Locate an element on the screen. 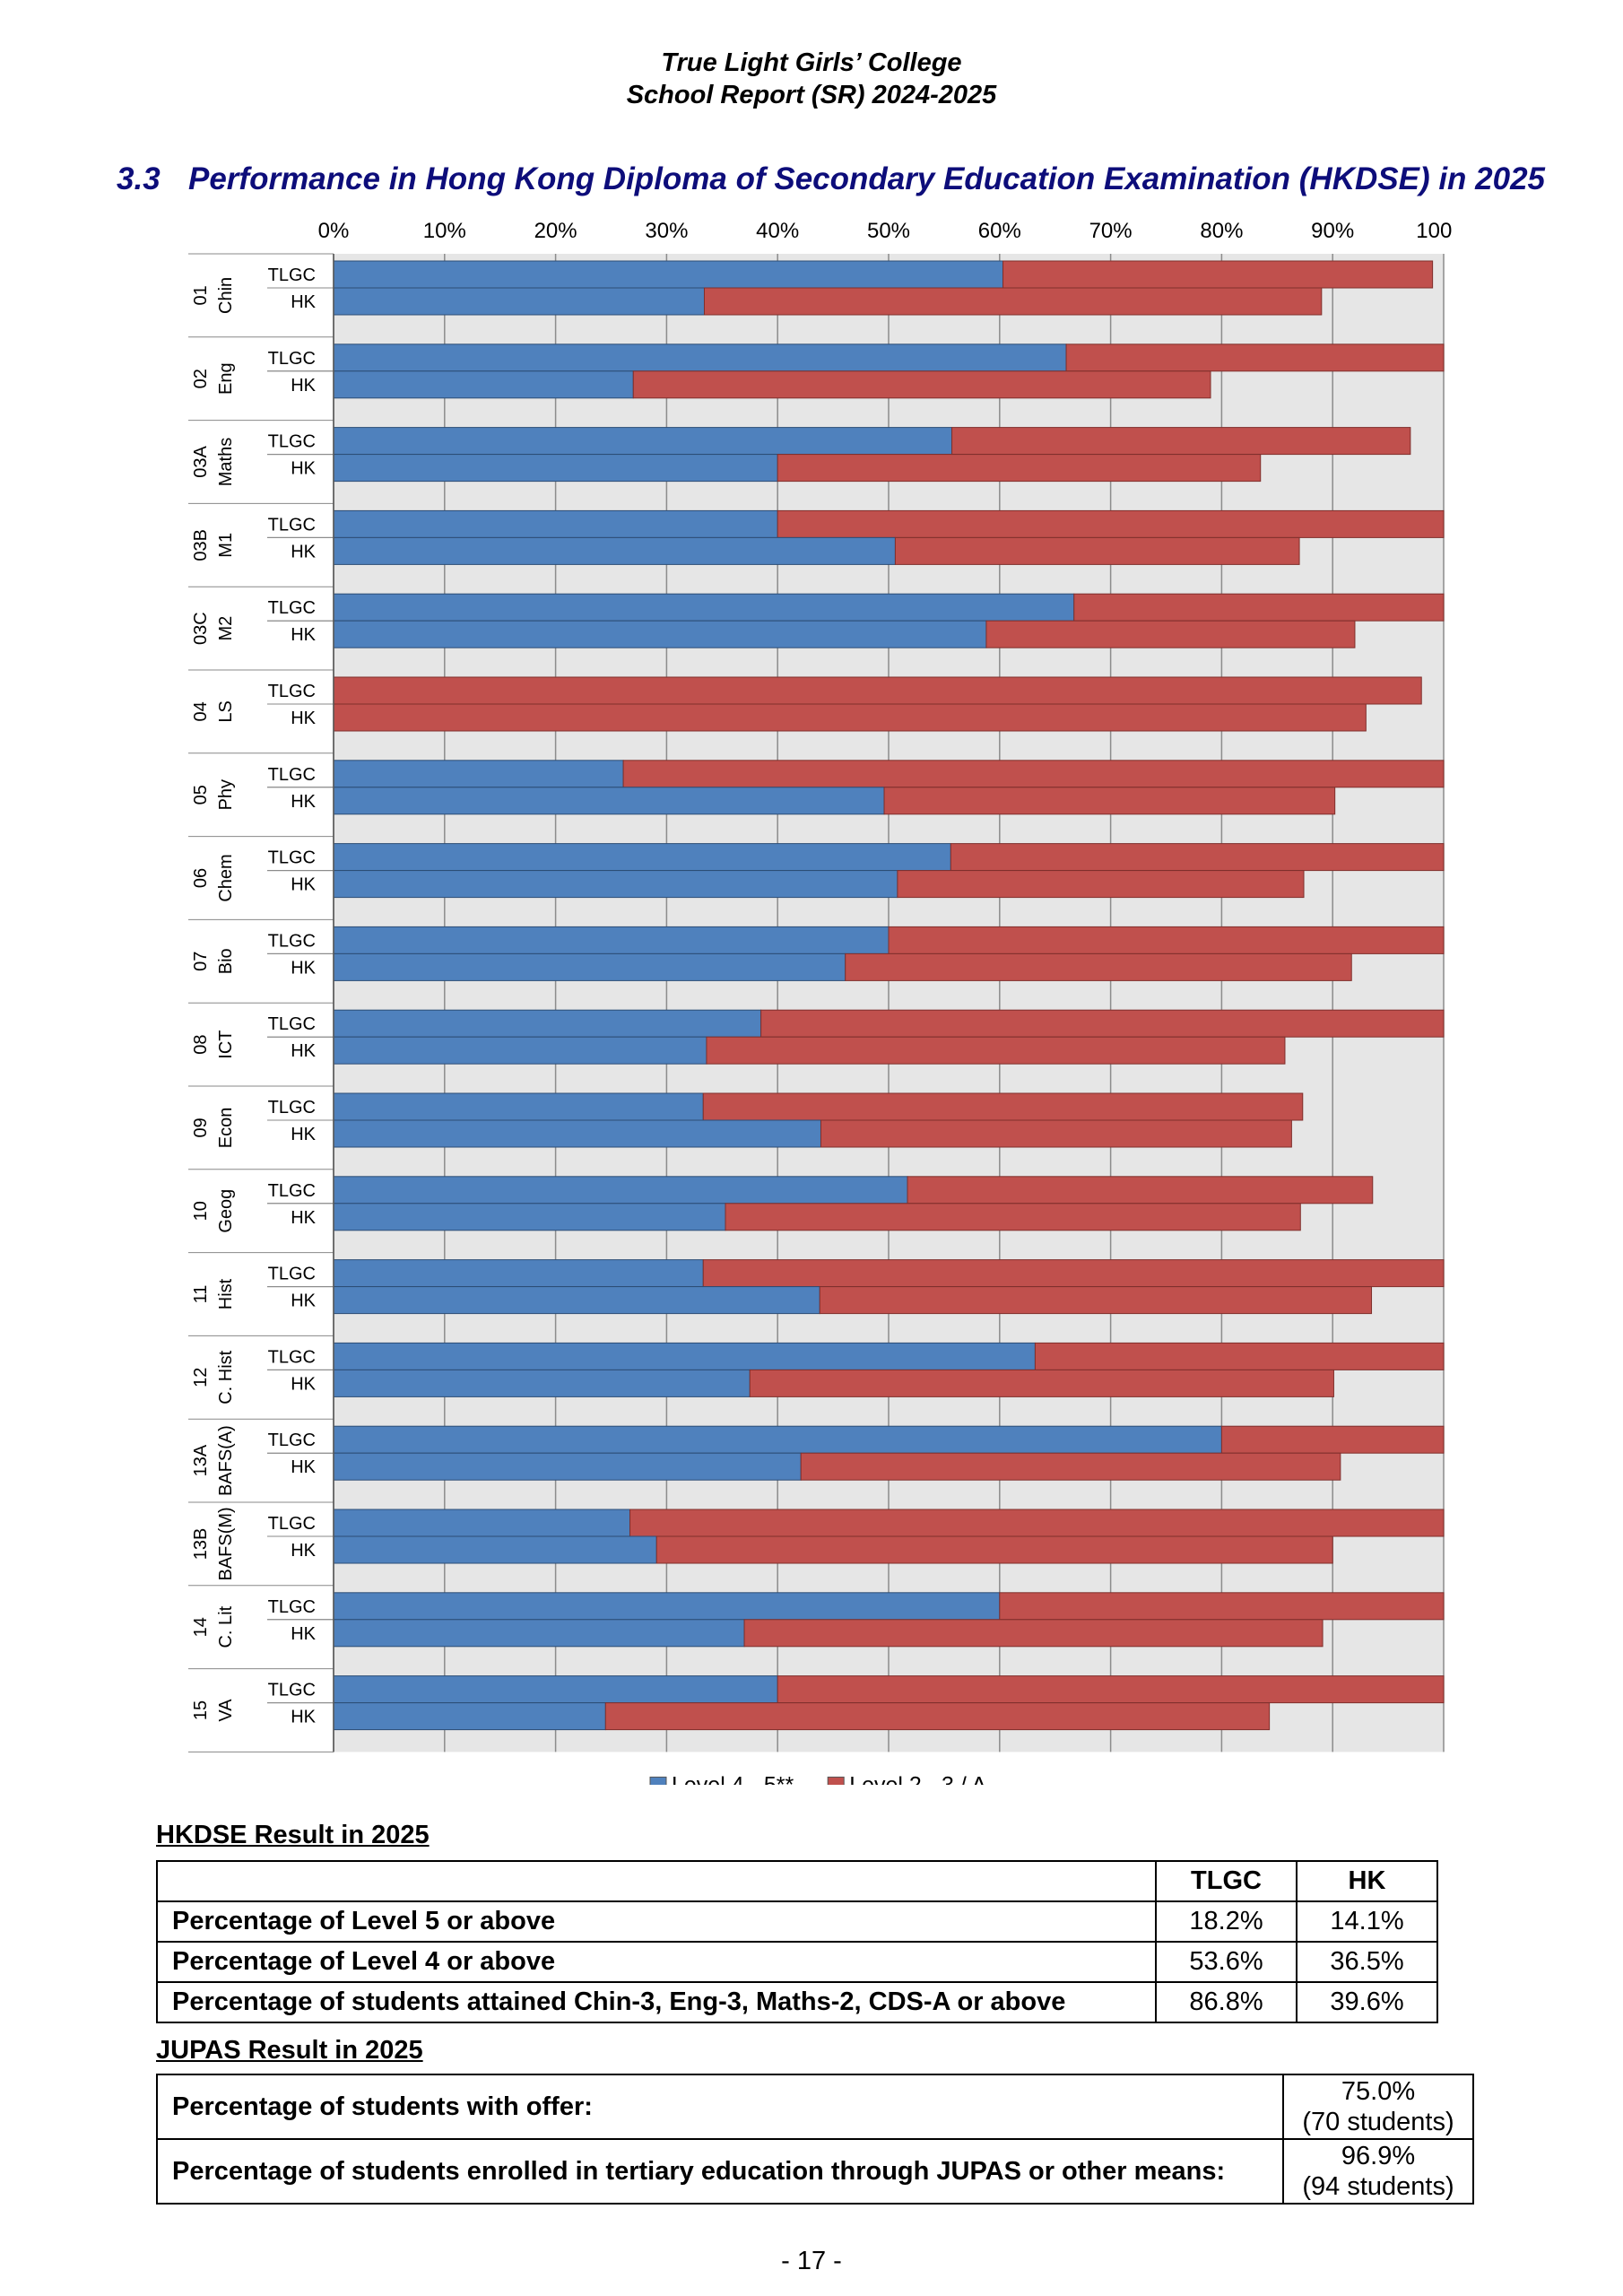 This screenshot has height=2296, width=1623. subject-code-label: 05 is located at coordinates (201, 794).